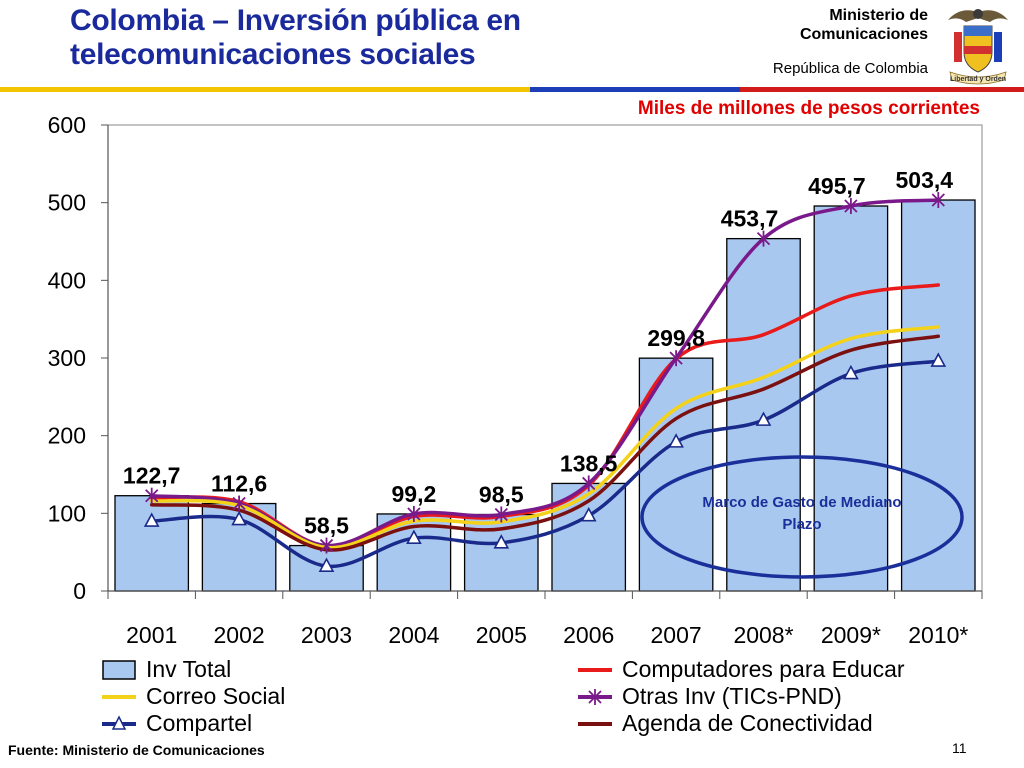 Image resolution: width=1024 pixels, height=768 pixels. What do you see at coordinates (67, 513) in the screenshot?
I see `y-tick-label: 100` at bounding box center [67, 513].